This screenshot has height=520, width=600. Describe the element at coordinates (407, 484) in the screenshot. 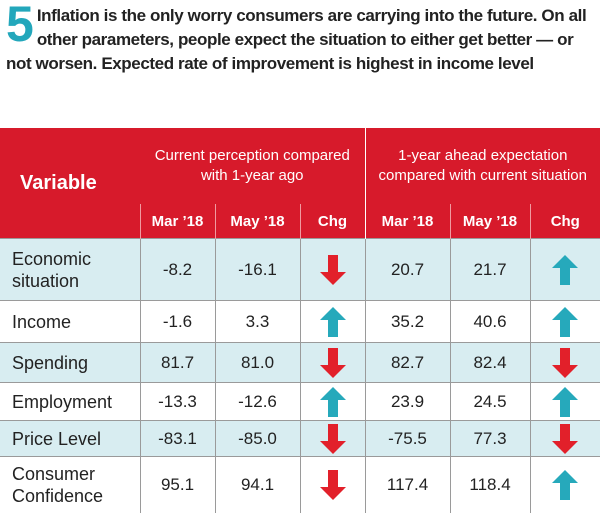

I see `value-cell: 117.4` at that location.